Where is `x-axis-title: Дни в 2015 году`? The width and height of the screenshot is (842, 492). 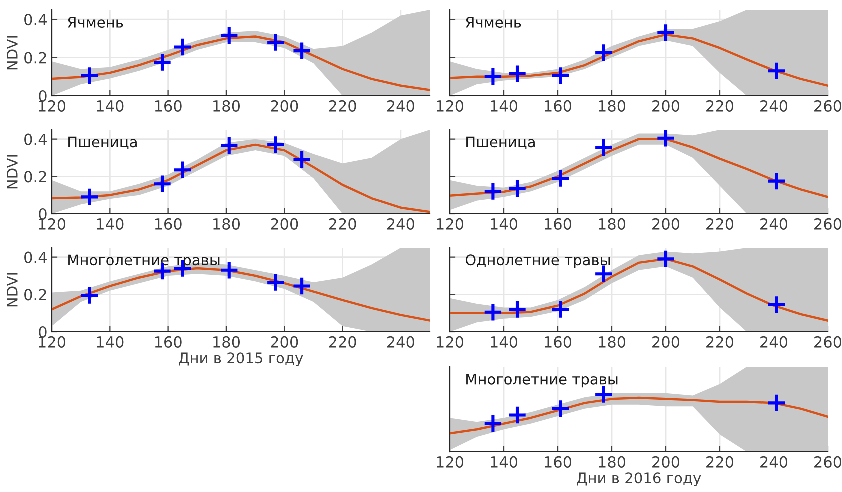 x-axis-title: Дни в 2015 году is located at coordinates (241, 359).